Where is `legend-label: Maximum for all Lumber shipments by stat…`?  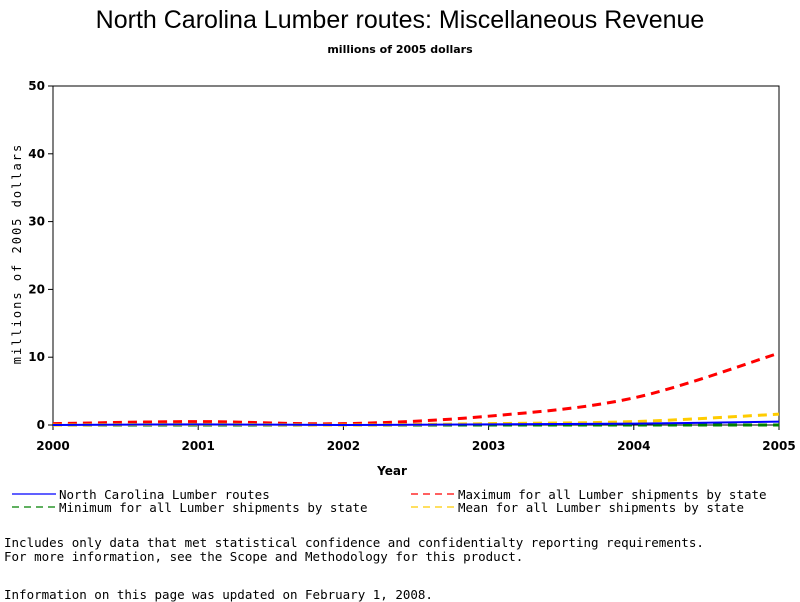 legend-label: Maximum for all Lumber shipments by stat… is located at coordinates (612, 494).